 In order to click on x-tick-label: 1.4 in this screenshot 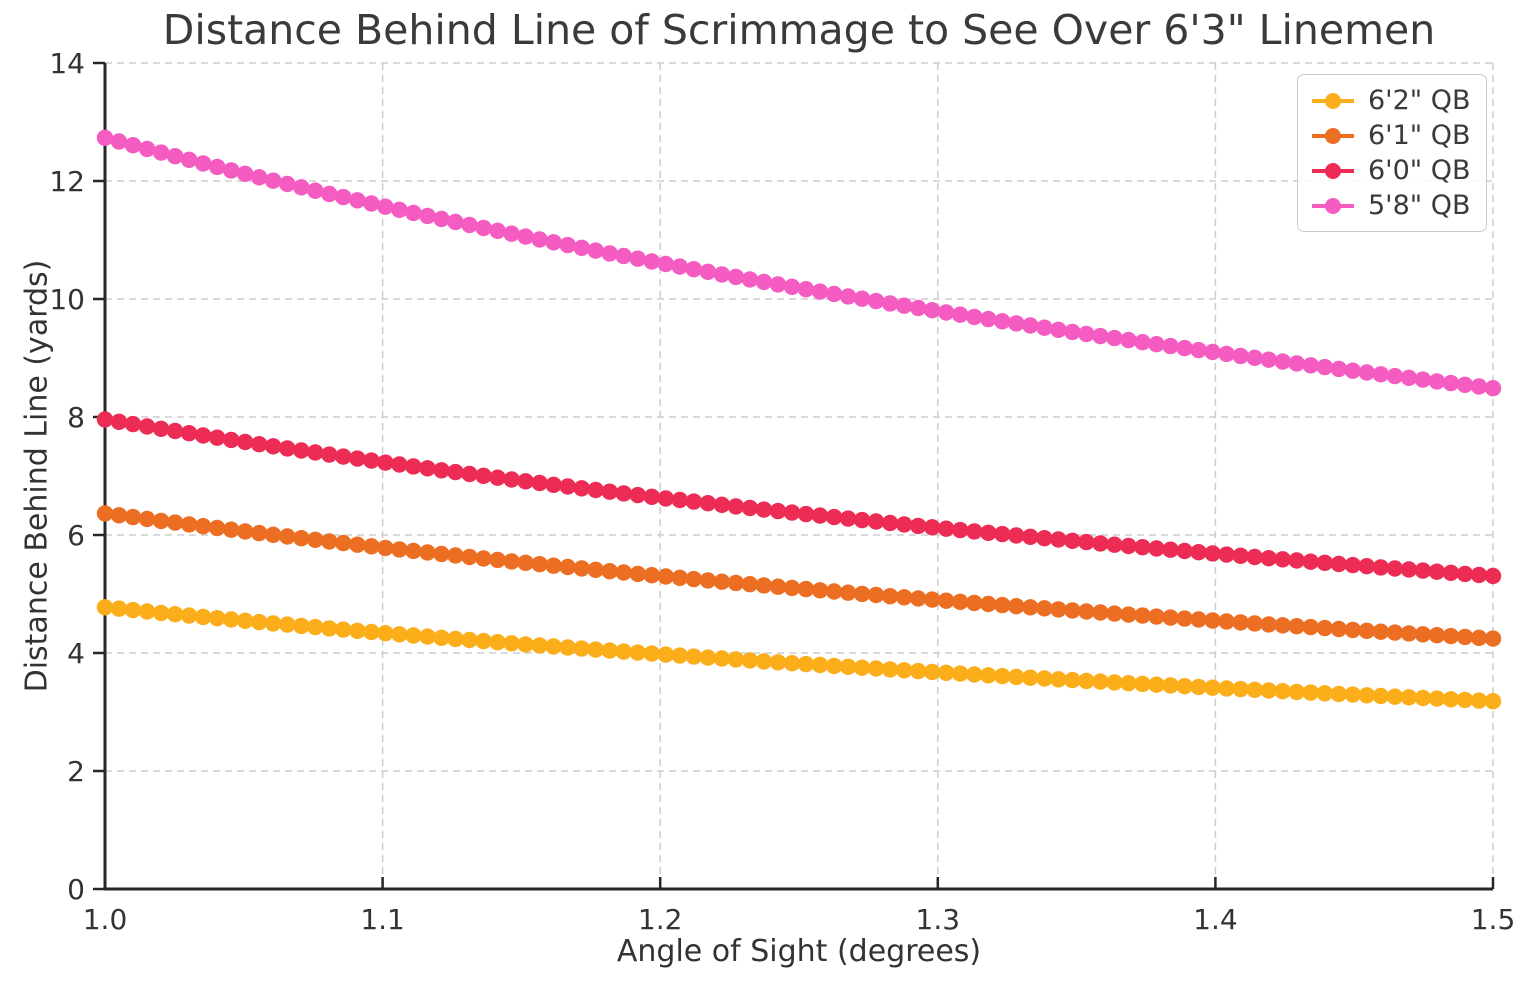, I will do `click(1215, 919)`.